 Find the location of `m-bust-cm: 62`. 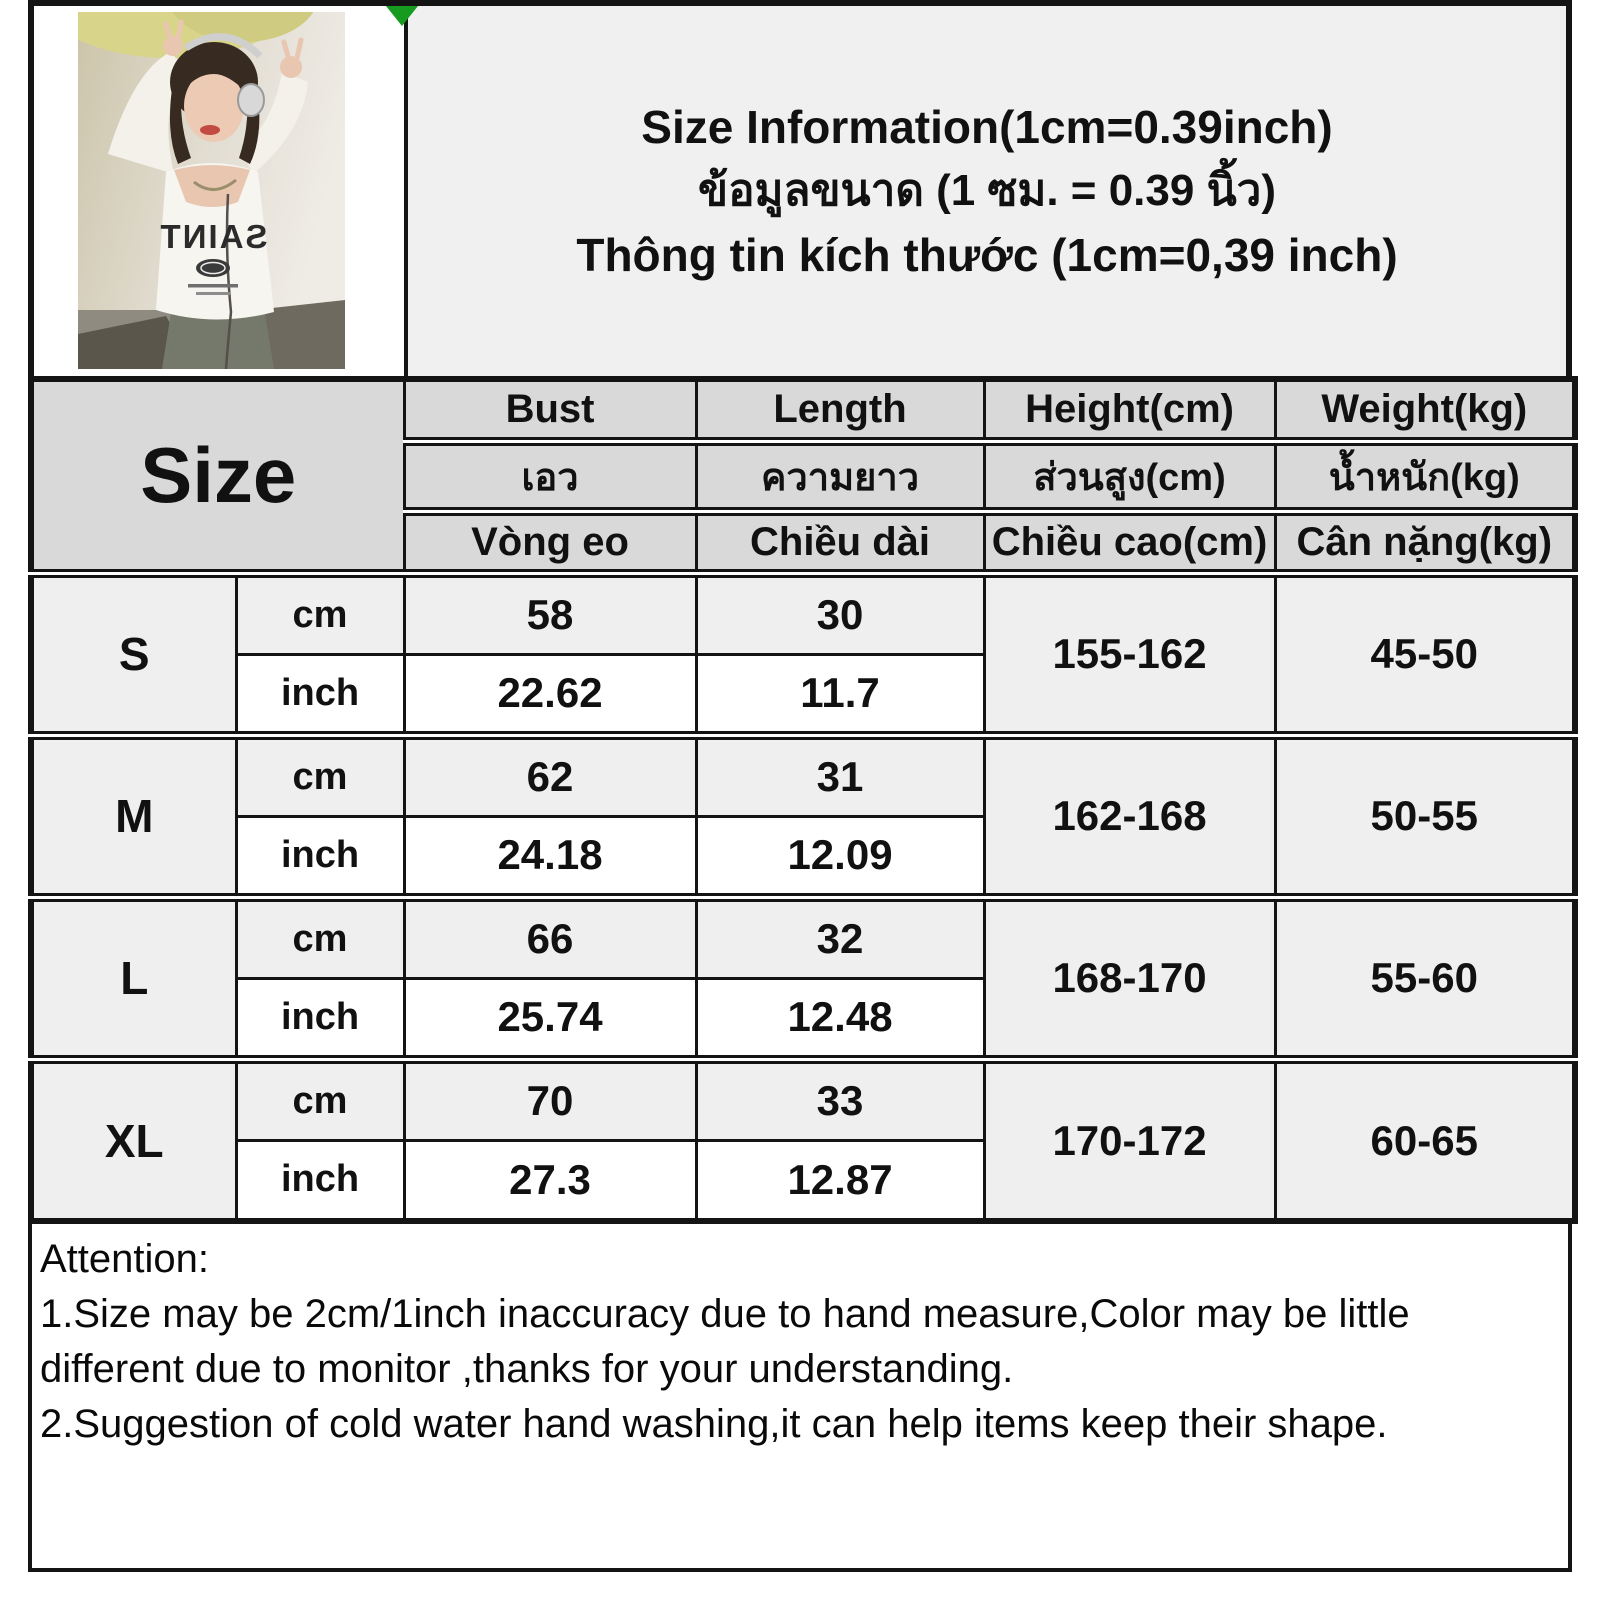

m-bust-cm: 62 is located at coordinates (550, 774).